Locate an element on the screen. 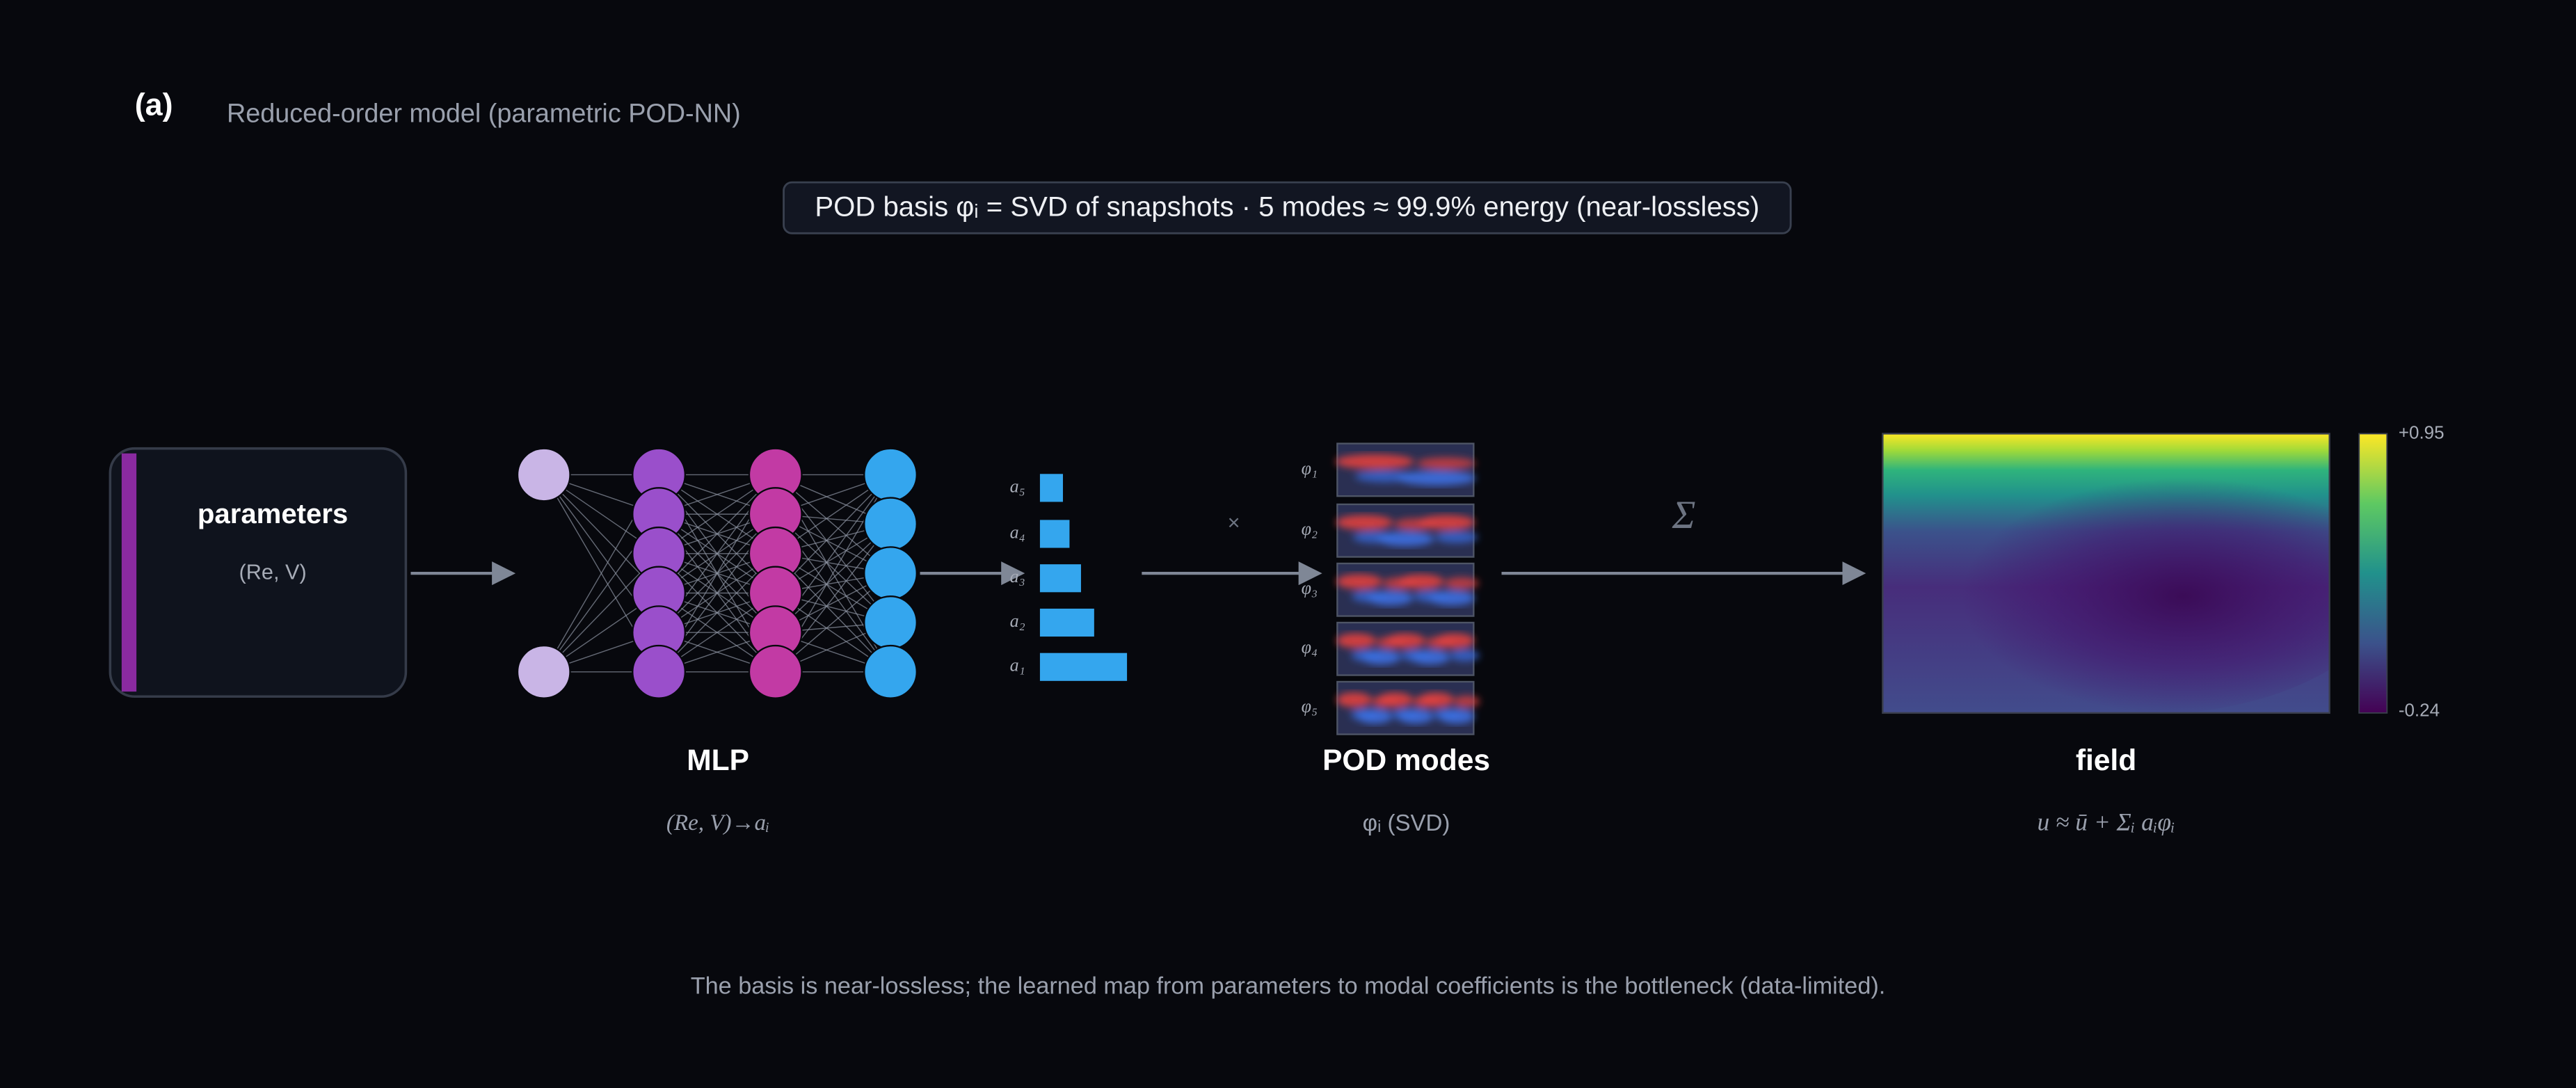  field-border is located at coordinates (2106, 573).